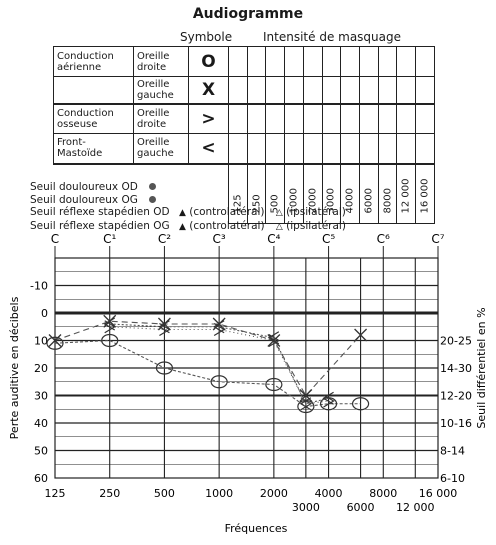 Image resolution: width=496 pixels, height=545 pixels. What do you see at coordinates (452, 478) in the screenshot?
I see `y2-tick-label: 6-10` at bounding box center [452, 478].